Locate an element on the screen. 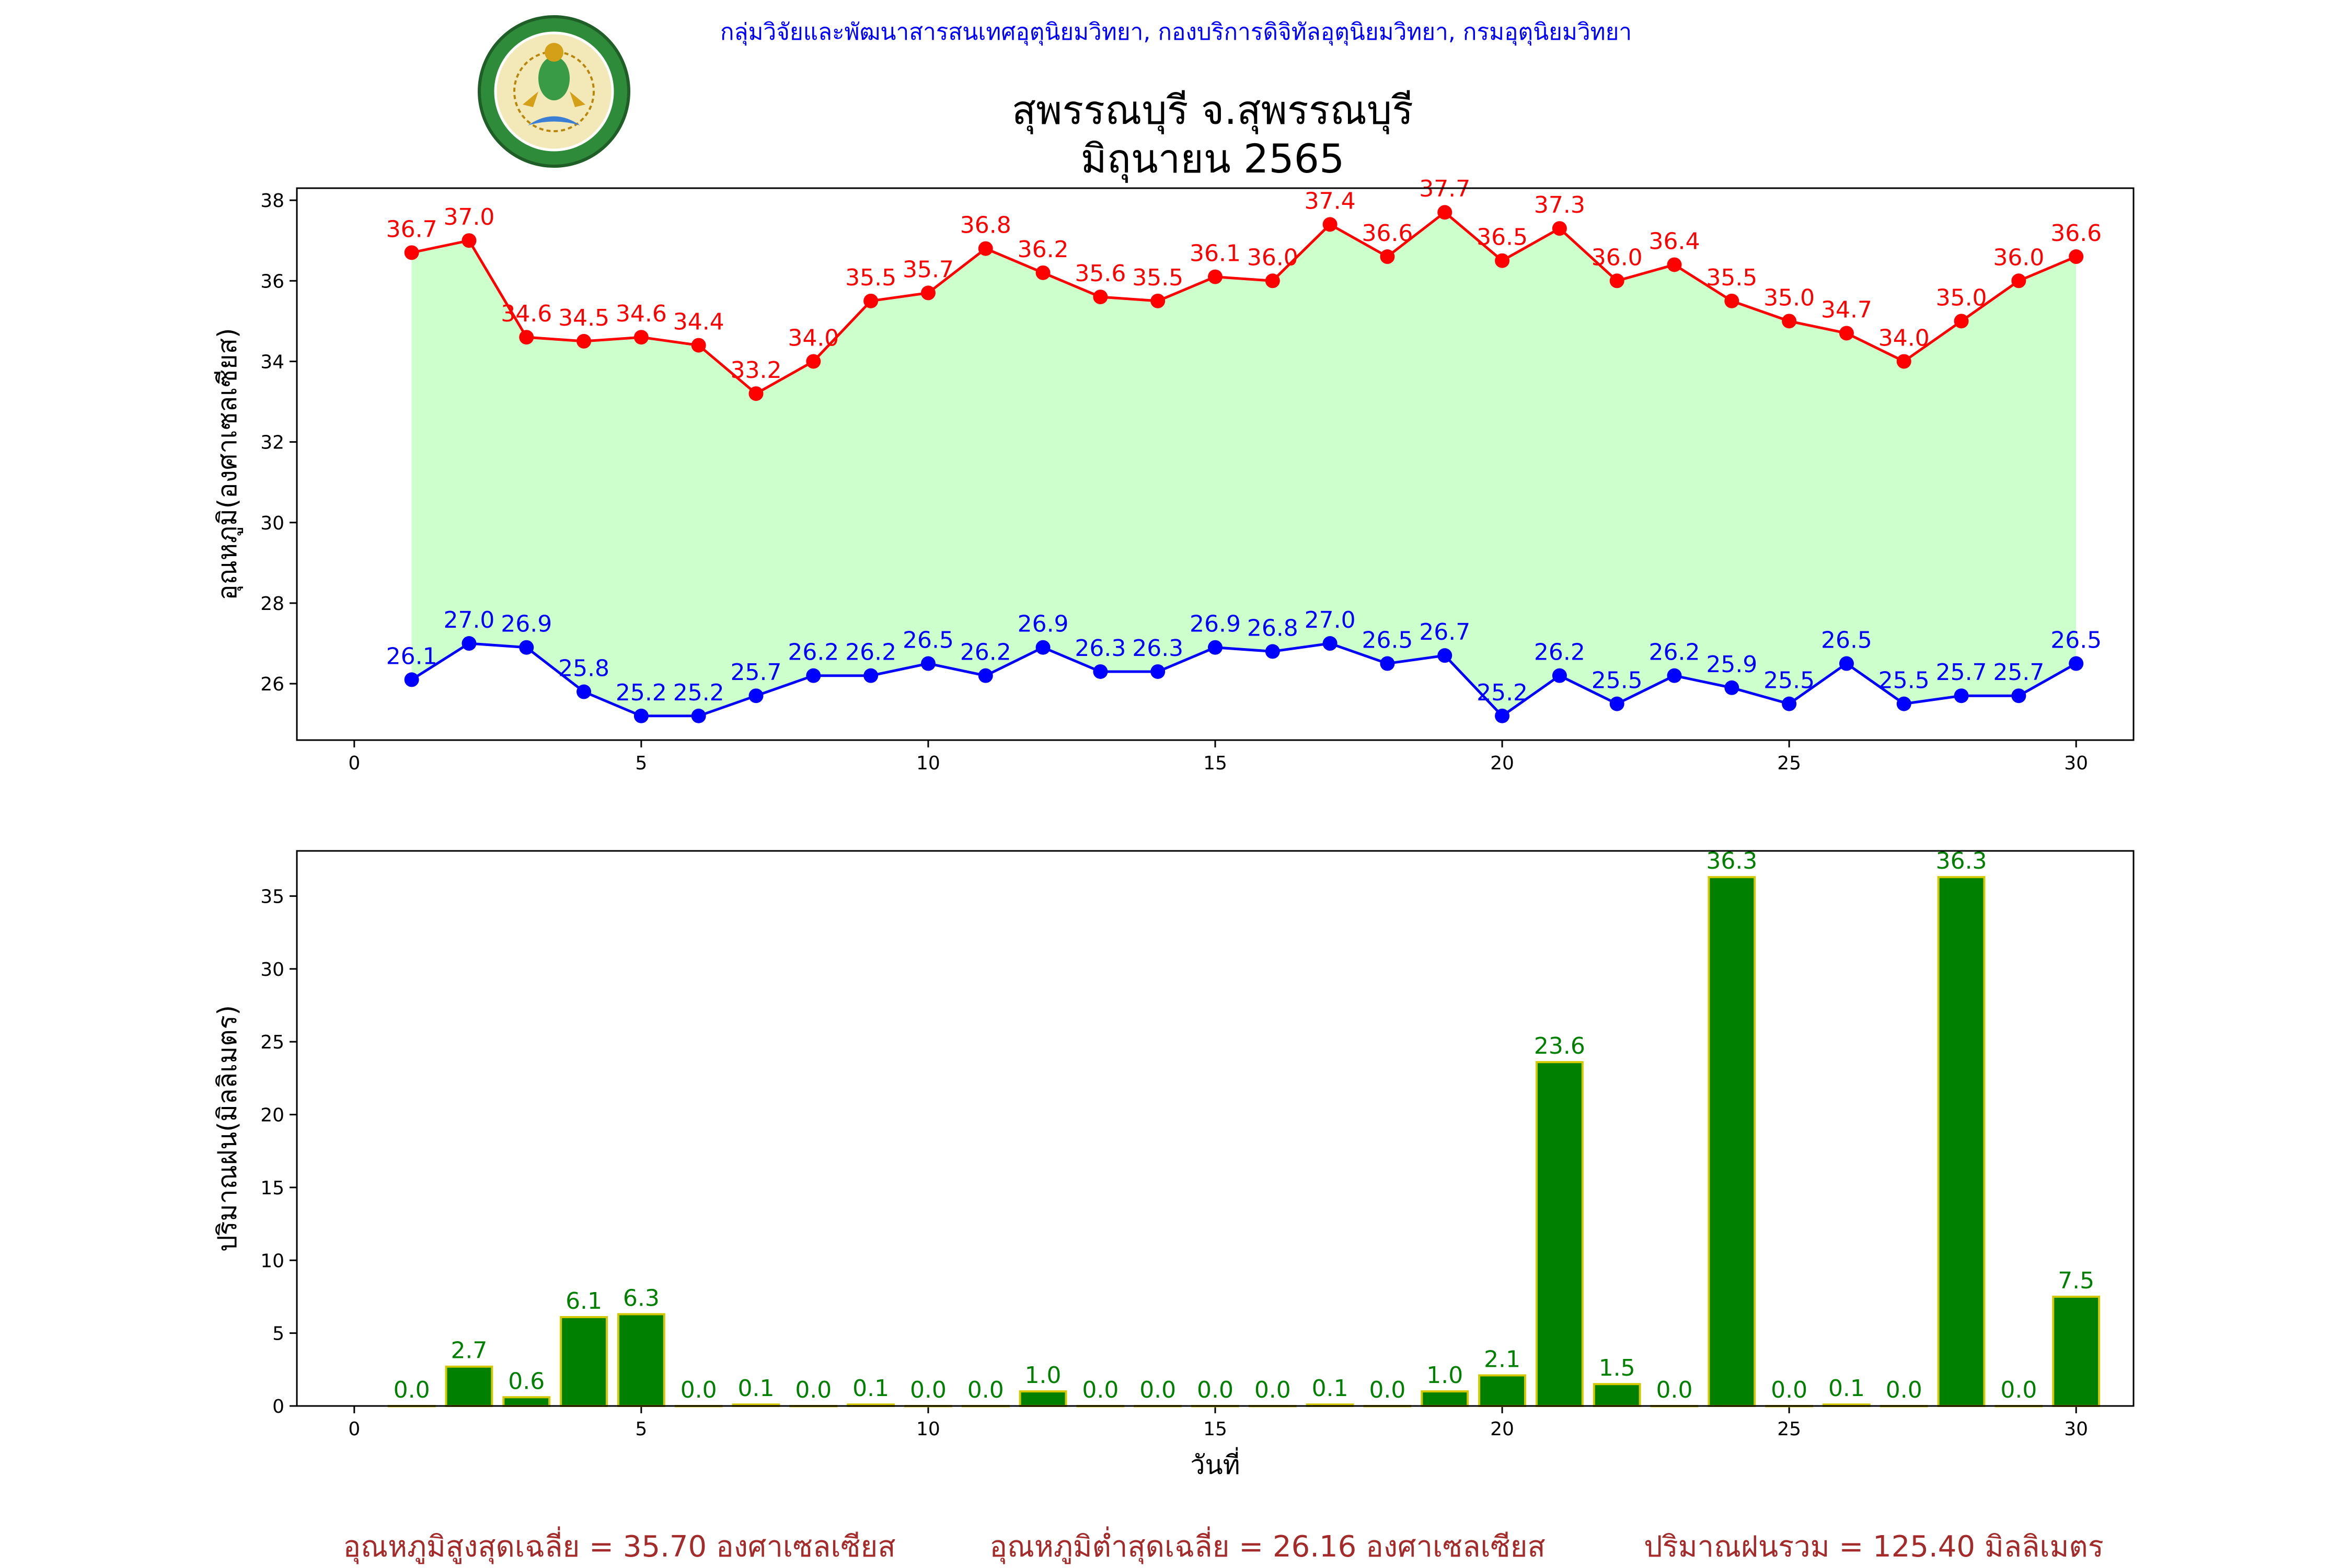  temperature-x-tick-label: 30 is located at coordinates (2076, 763).